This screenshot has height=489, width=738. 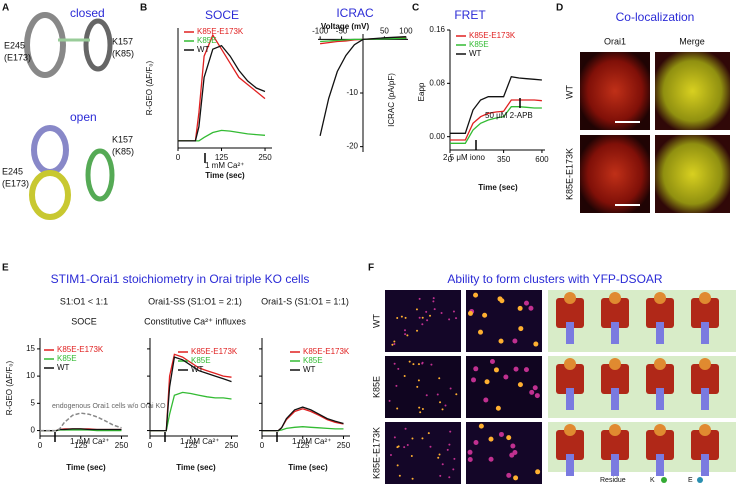 I want to click on chart-header: S1:O1 < 1:1, so click(x=84, y=301).